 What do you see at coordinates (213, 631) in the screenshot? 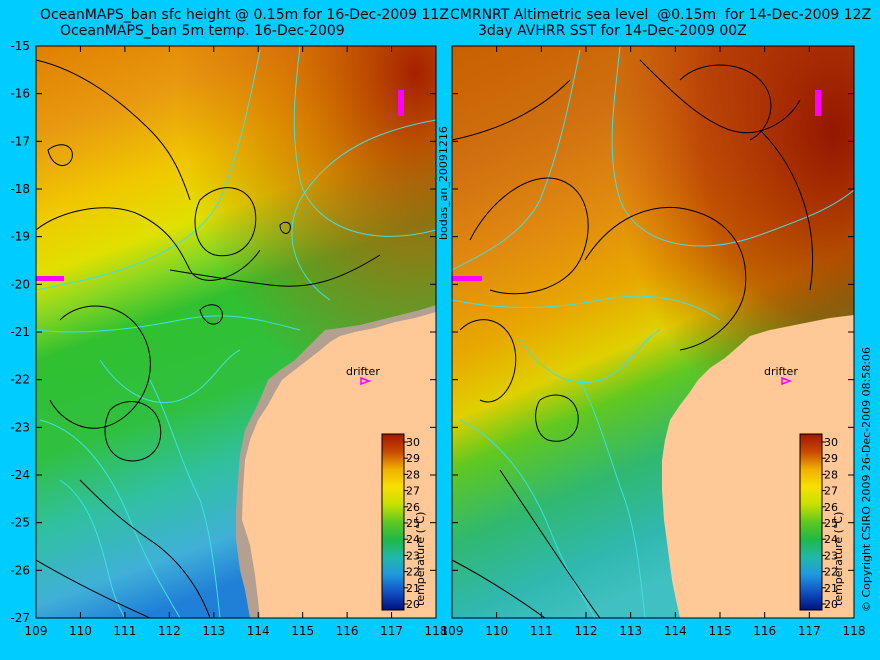
I see `left-lon-tick-label: 113` at bounding box center [213, 631].